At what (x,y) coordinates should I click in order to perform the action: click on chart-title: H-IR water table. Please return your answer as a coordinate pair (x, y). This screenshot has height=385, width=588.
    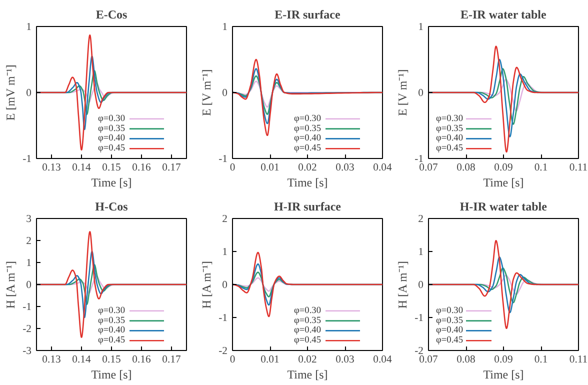
    Looking at the image, I should click on (504, 207).